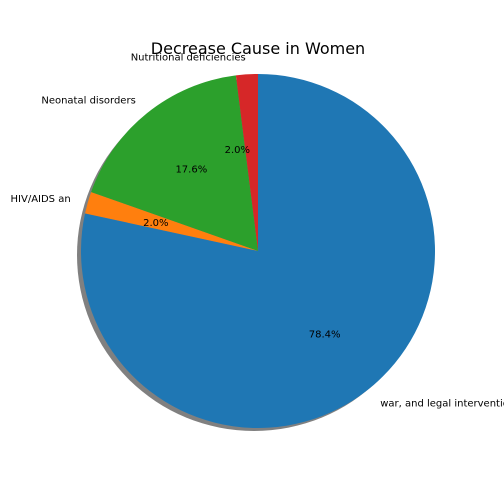 The height and width of the screenshot is (504, 504). Describe the element at coordinates (41, 199) in the screenshot. I see `slice-label: HIV/AIDS an` at that location.